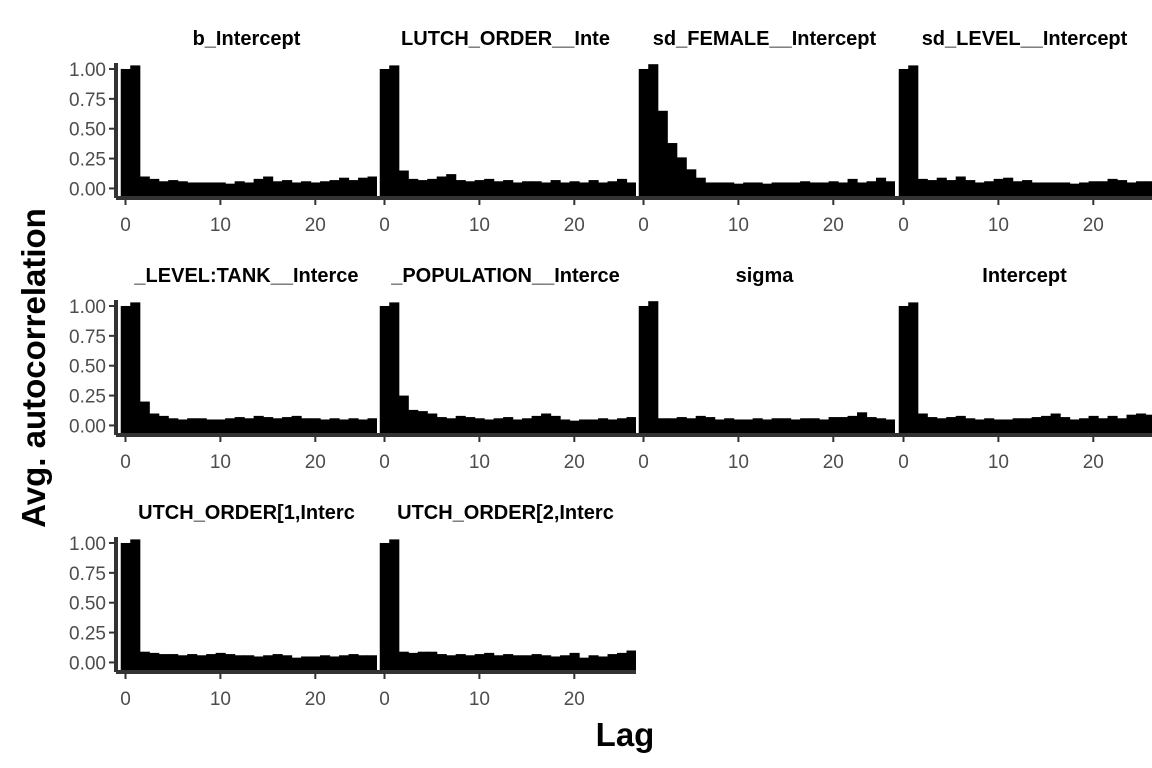 The width and height of the screenshot is (1152, 768). What do you see at coordinates (505, 369) in the screenshot?
I see `facet-panel: _POPULATION__Interce 0 10 20` at bounding box center [505, 369].